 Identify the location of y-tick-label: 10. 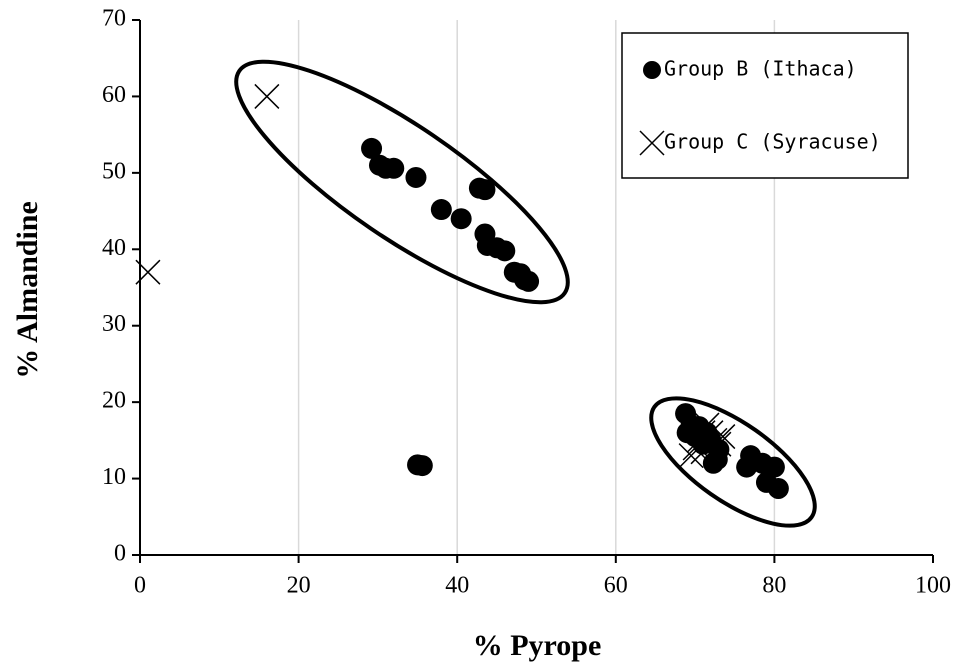
(114, 477).